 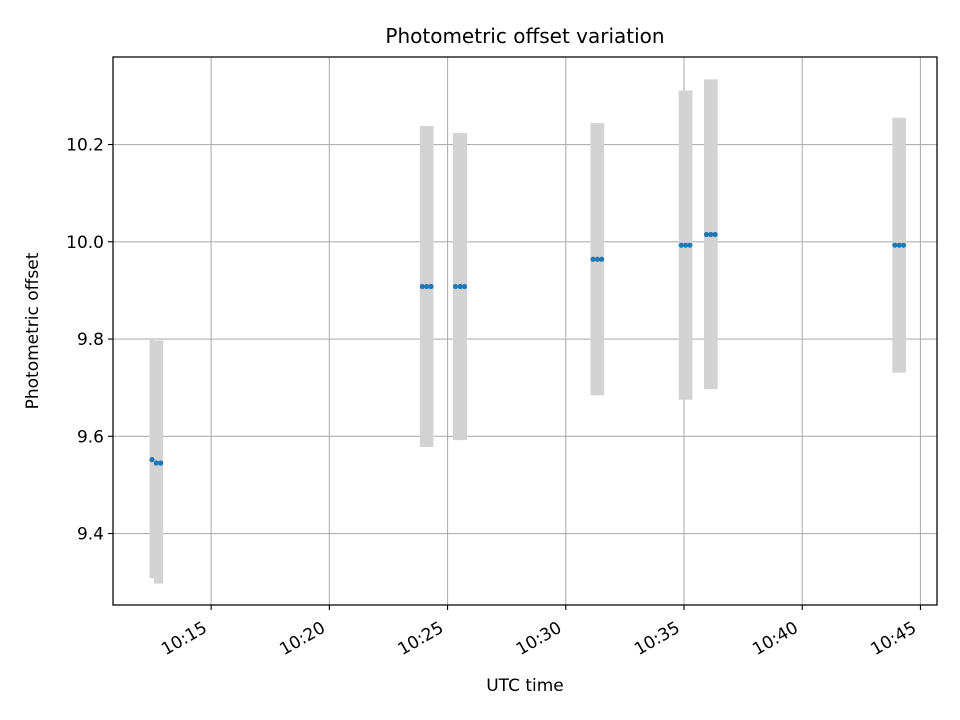 What do you see at coordinates (85, 146) in the screenshot?
I see `y-tick-label: 10.2` at bounding box center [85, 146].